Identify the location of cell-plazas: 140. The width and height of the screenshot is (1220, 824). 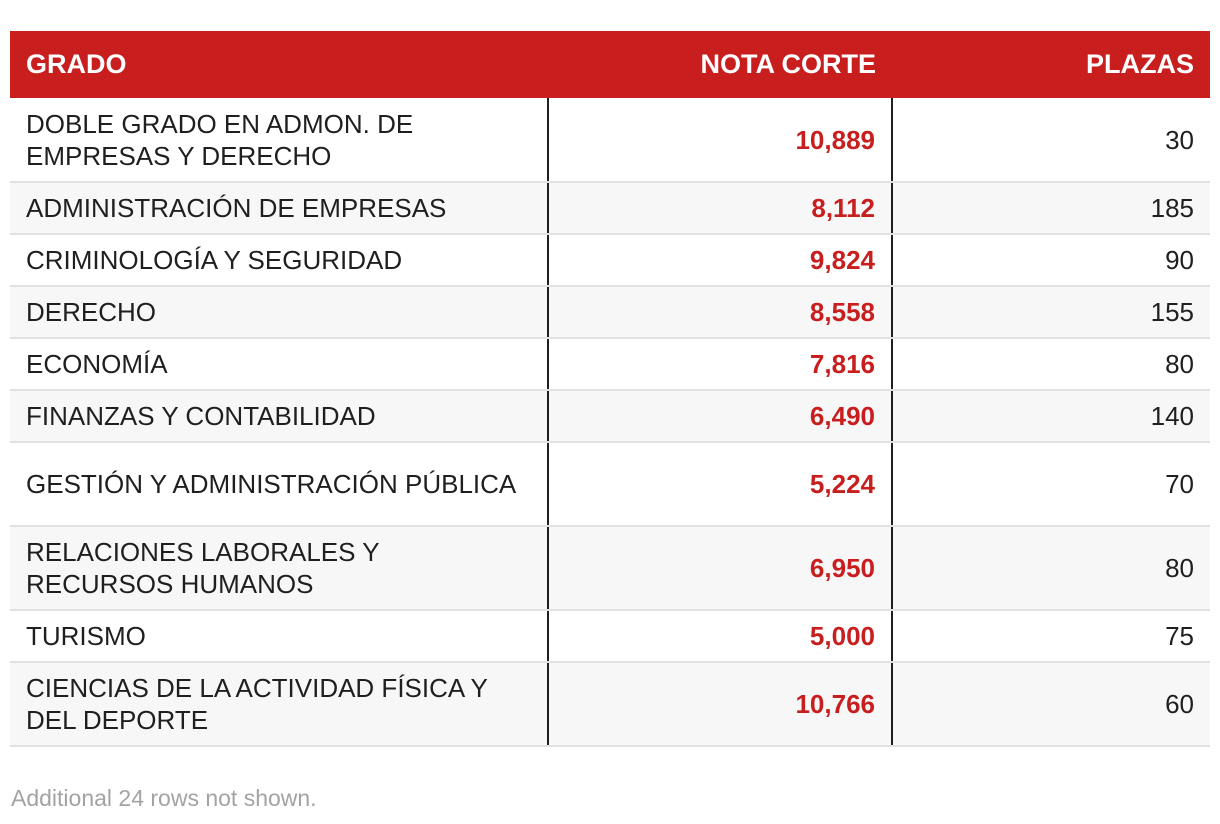
(1051, 416).